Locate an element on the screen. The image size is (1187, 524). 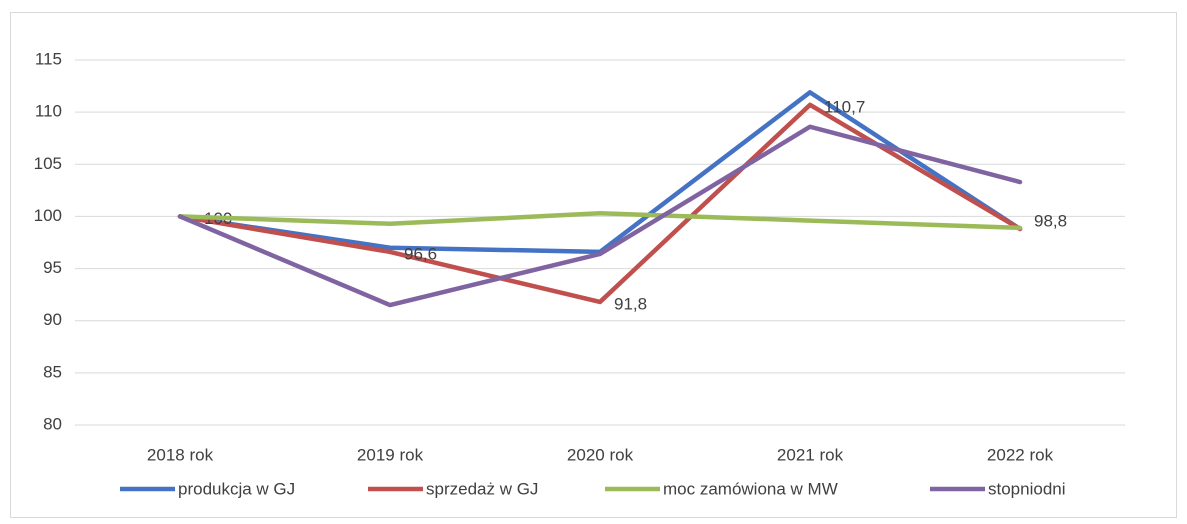
x-tick-label: 2019 rok is located at coordinates (390, 454).